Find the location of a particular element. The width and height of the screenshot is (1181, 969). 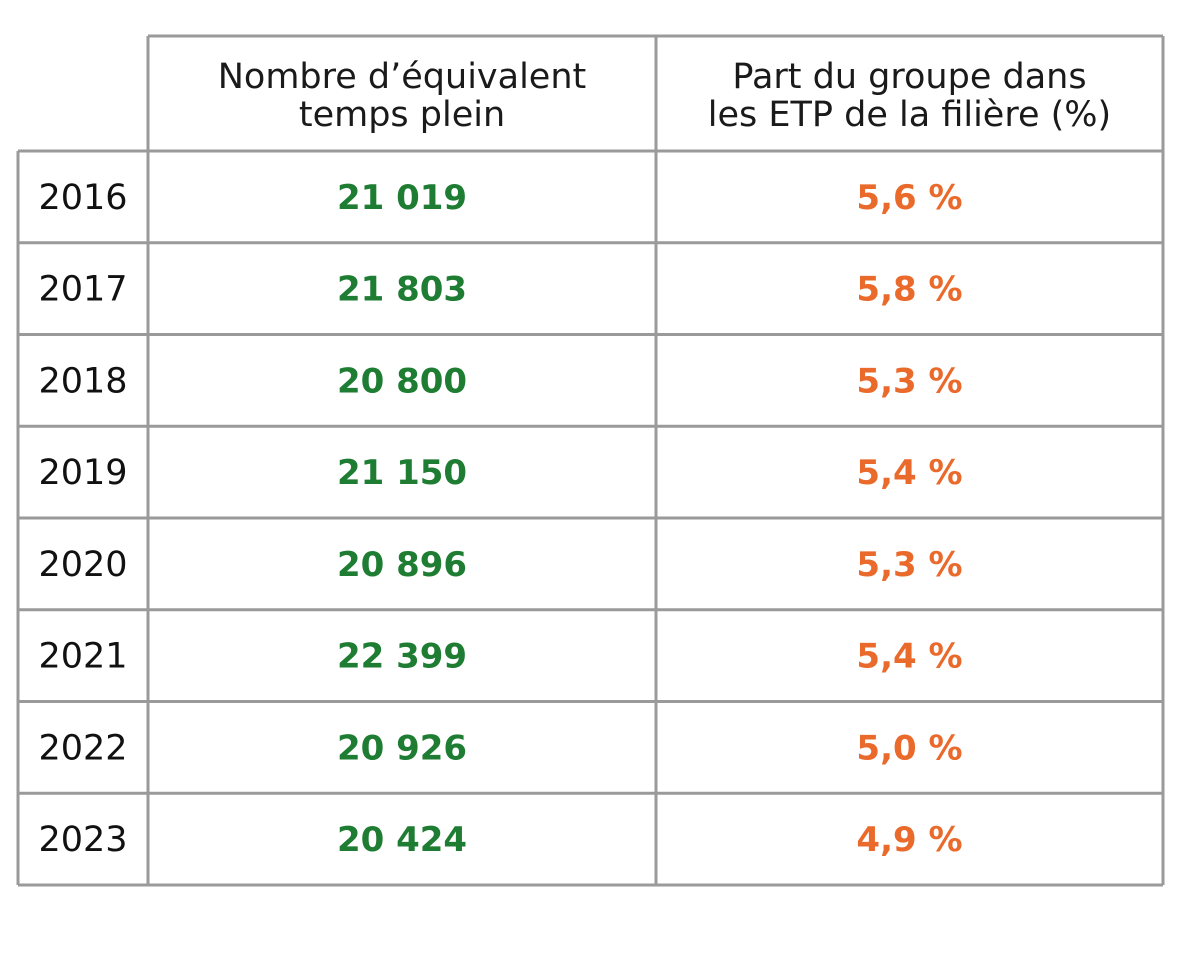

year-label: 2016 is located at coordinates (82, 198).